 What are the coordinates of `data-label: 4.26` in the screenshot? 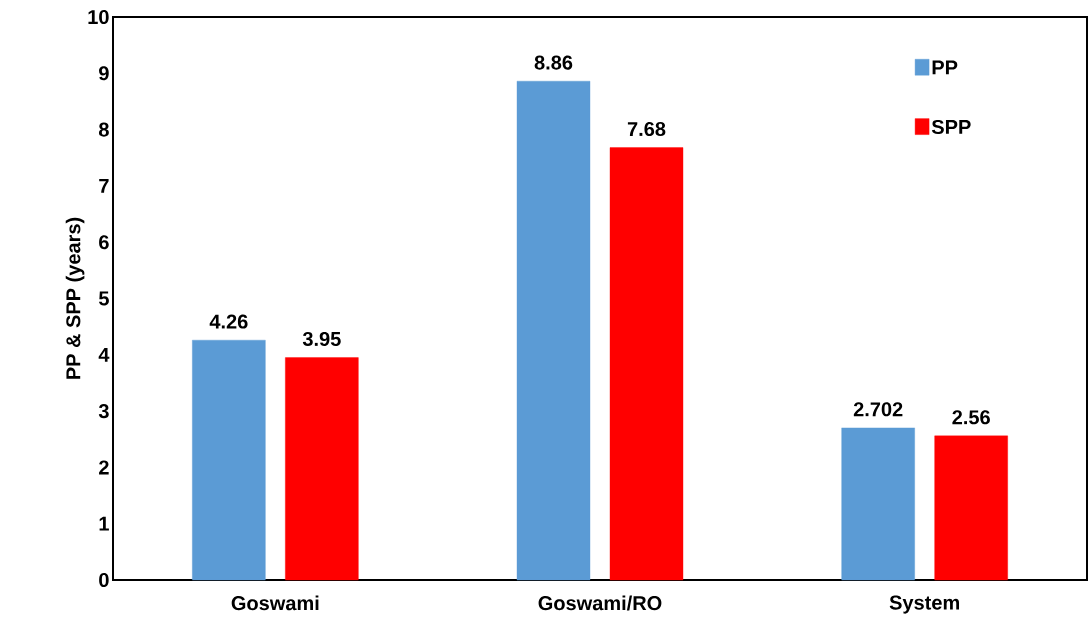 It's located at (228, 321).